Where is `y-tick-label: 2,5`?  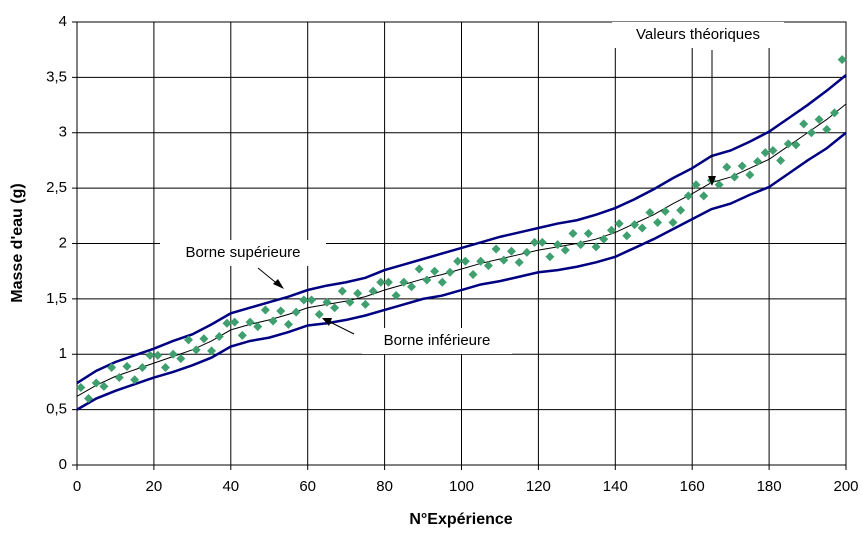
y-tick-label: 2,5 is located at coordinates (56, 187).